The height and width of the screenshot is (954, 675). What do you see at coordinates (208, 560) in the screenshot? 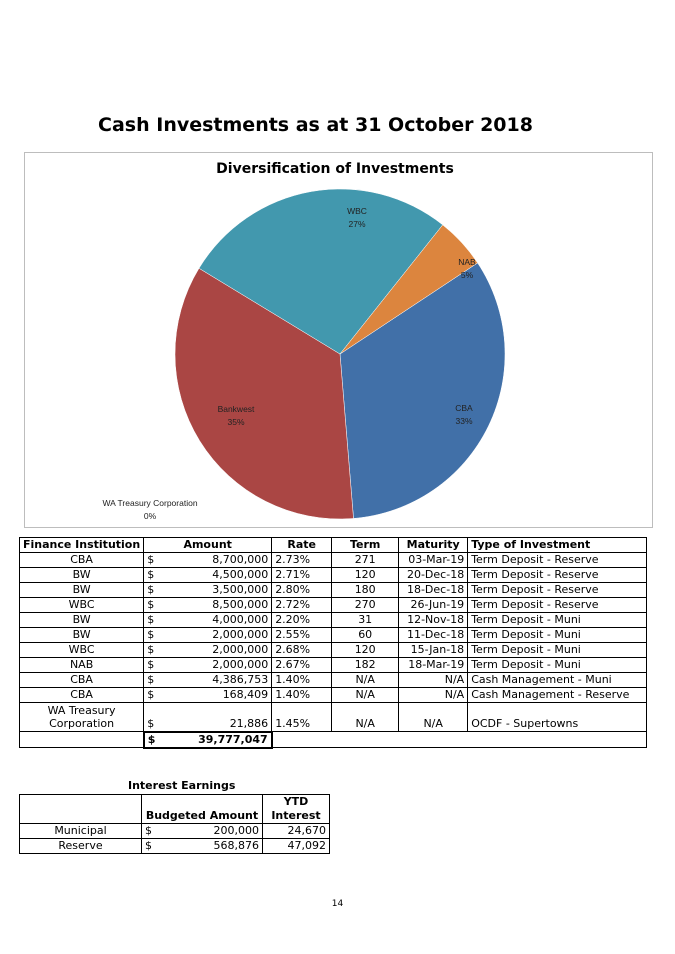
I see `cell-amount: $8,700,000` at bounding box center [208, 560].